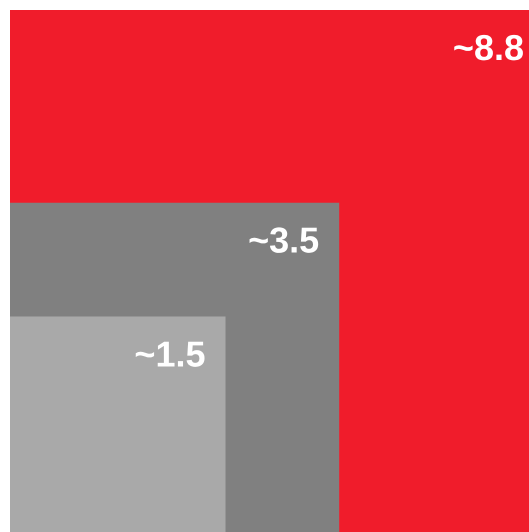 The width and height of the screenshot is (529, 532). What do you see at coordinates (170, 353) in the screenshot?
I see `data-label: ~1.5` at bounding box center [170, 353].